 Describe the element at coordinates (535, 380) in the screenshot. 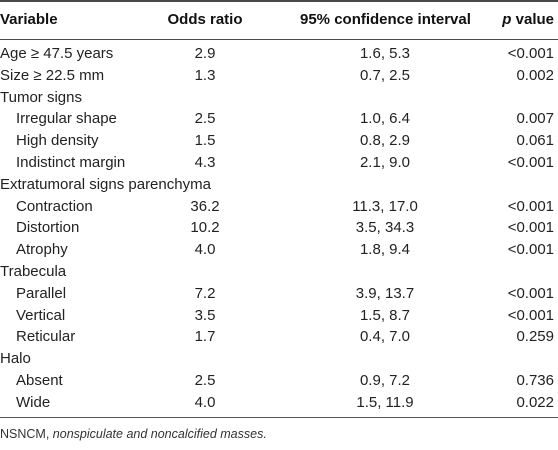

I see `row-p-value: 0.736` at that location.